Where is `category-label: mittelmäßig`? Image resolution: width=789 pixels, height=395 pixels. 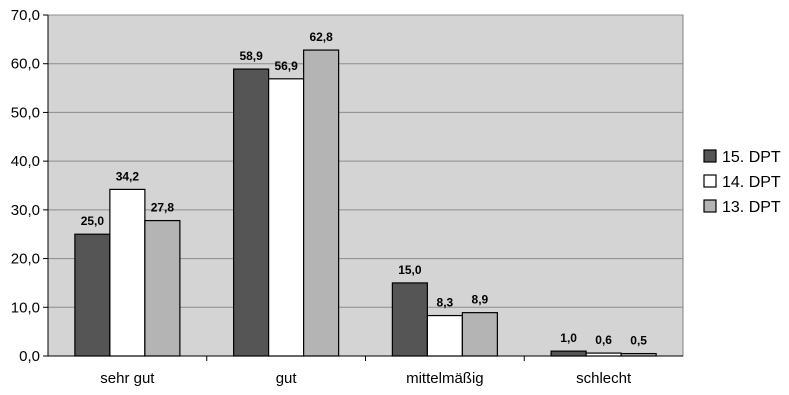 category-label: mittelmäßig is located at coordinates (445, 378).